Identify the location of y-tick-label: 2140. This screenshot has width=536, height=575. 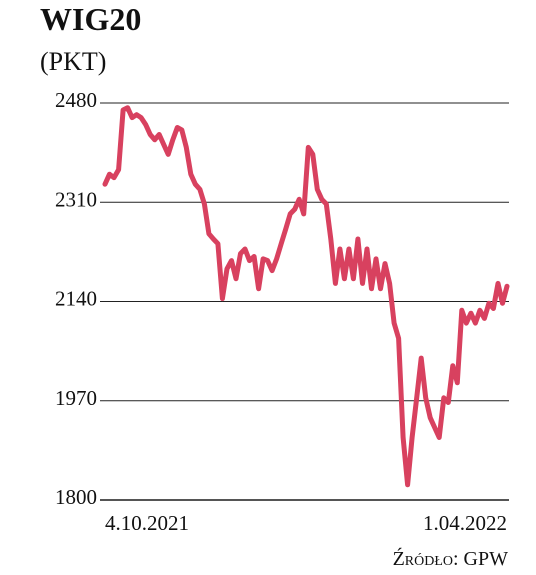
(76, 299).